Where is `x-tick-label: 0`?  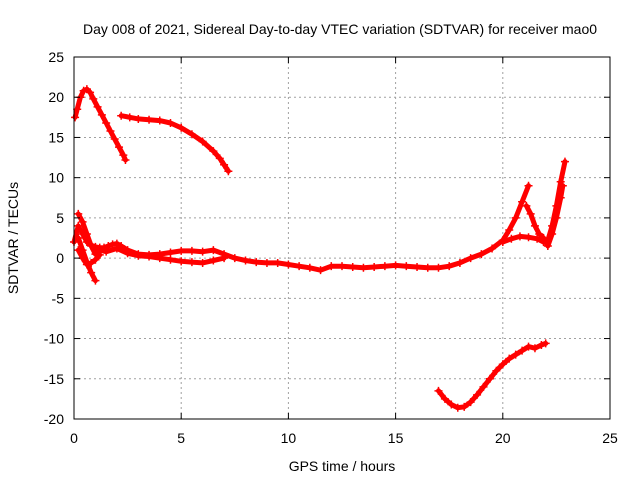 x-tick-label: 0 is located at coordinates (74, 438).